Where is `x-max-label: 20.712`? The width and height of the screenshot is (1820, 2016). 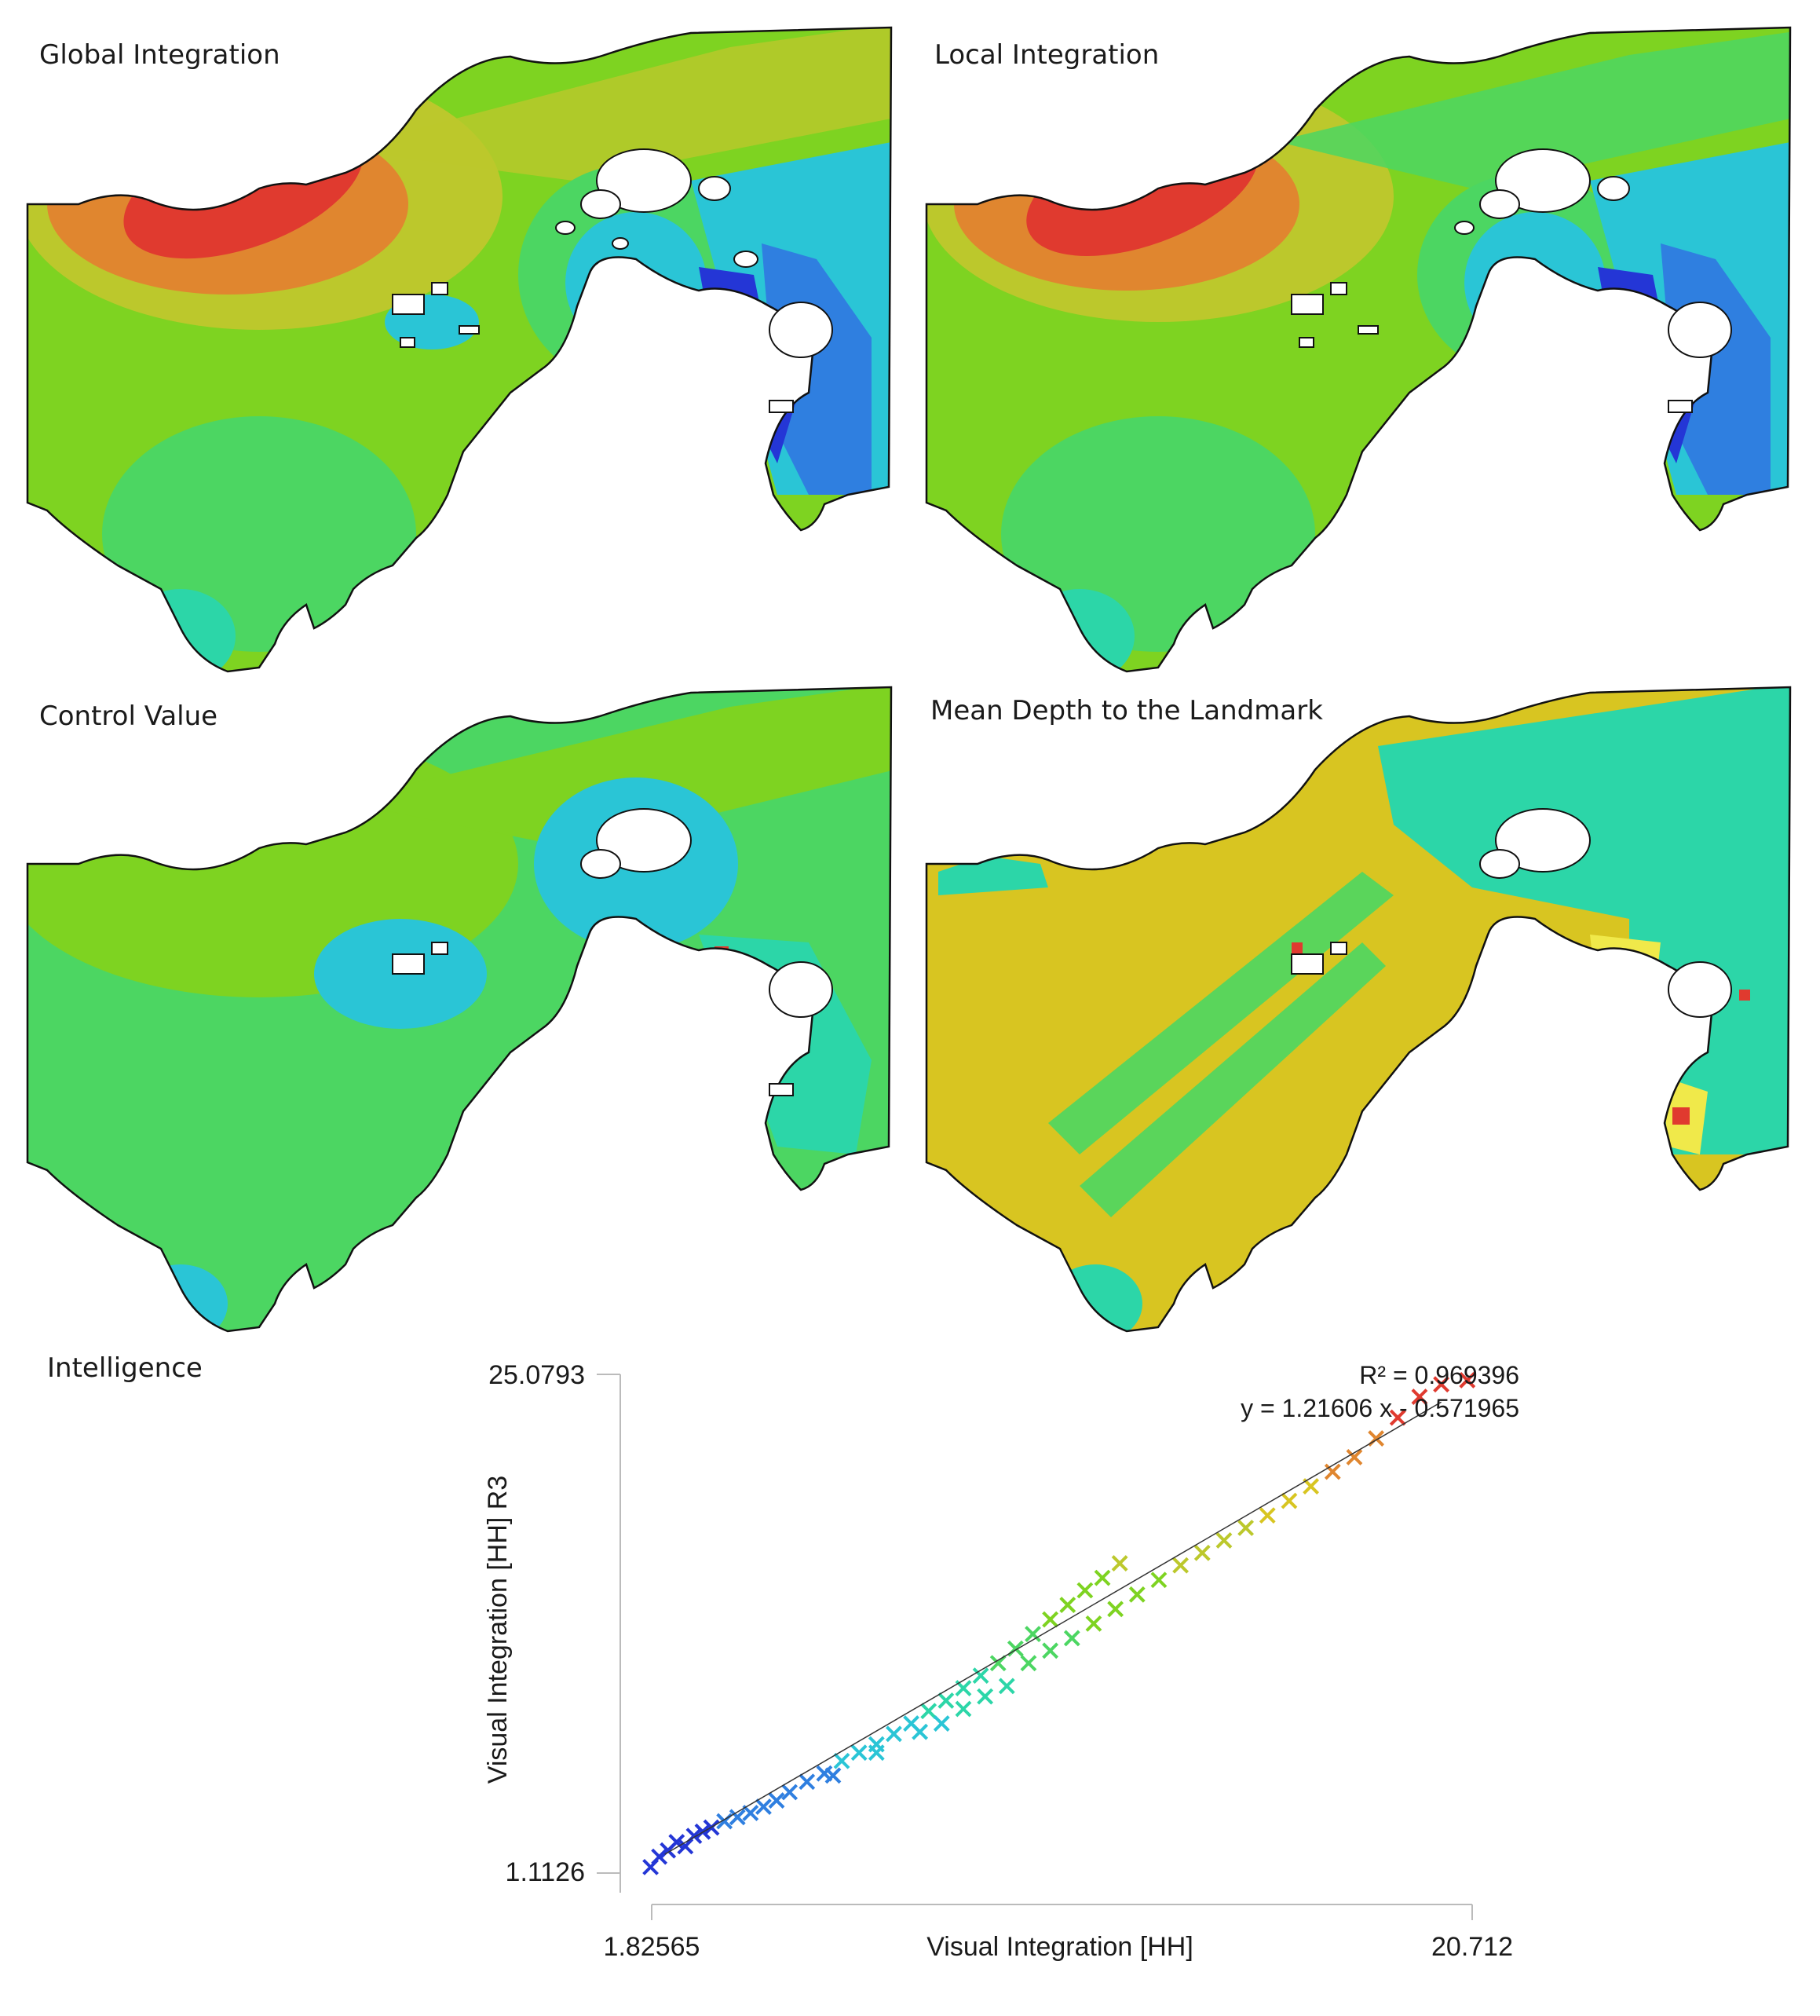
x-max-label: 20.712 is located at coordinates (1472, 1947).